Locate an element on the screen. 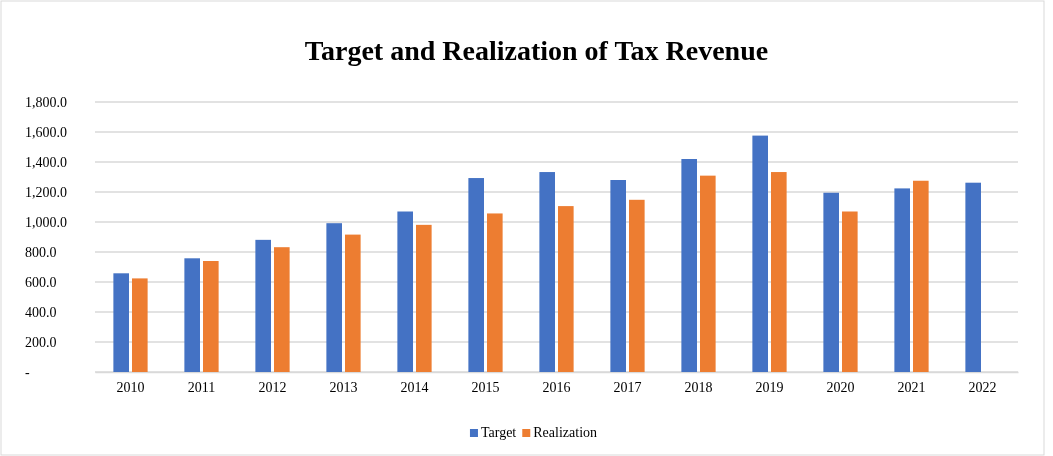 Image resolution: width=1053 pixels, height=456 pixels. y-tick-label: 1,200.0 is located at coordinates (46, 192).